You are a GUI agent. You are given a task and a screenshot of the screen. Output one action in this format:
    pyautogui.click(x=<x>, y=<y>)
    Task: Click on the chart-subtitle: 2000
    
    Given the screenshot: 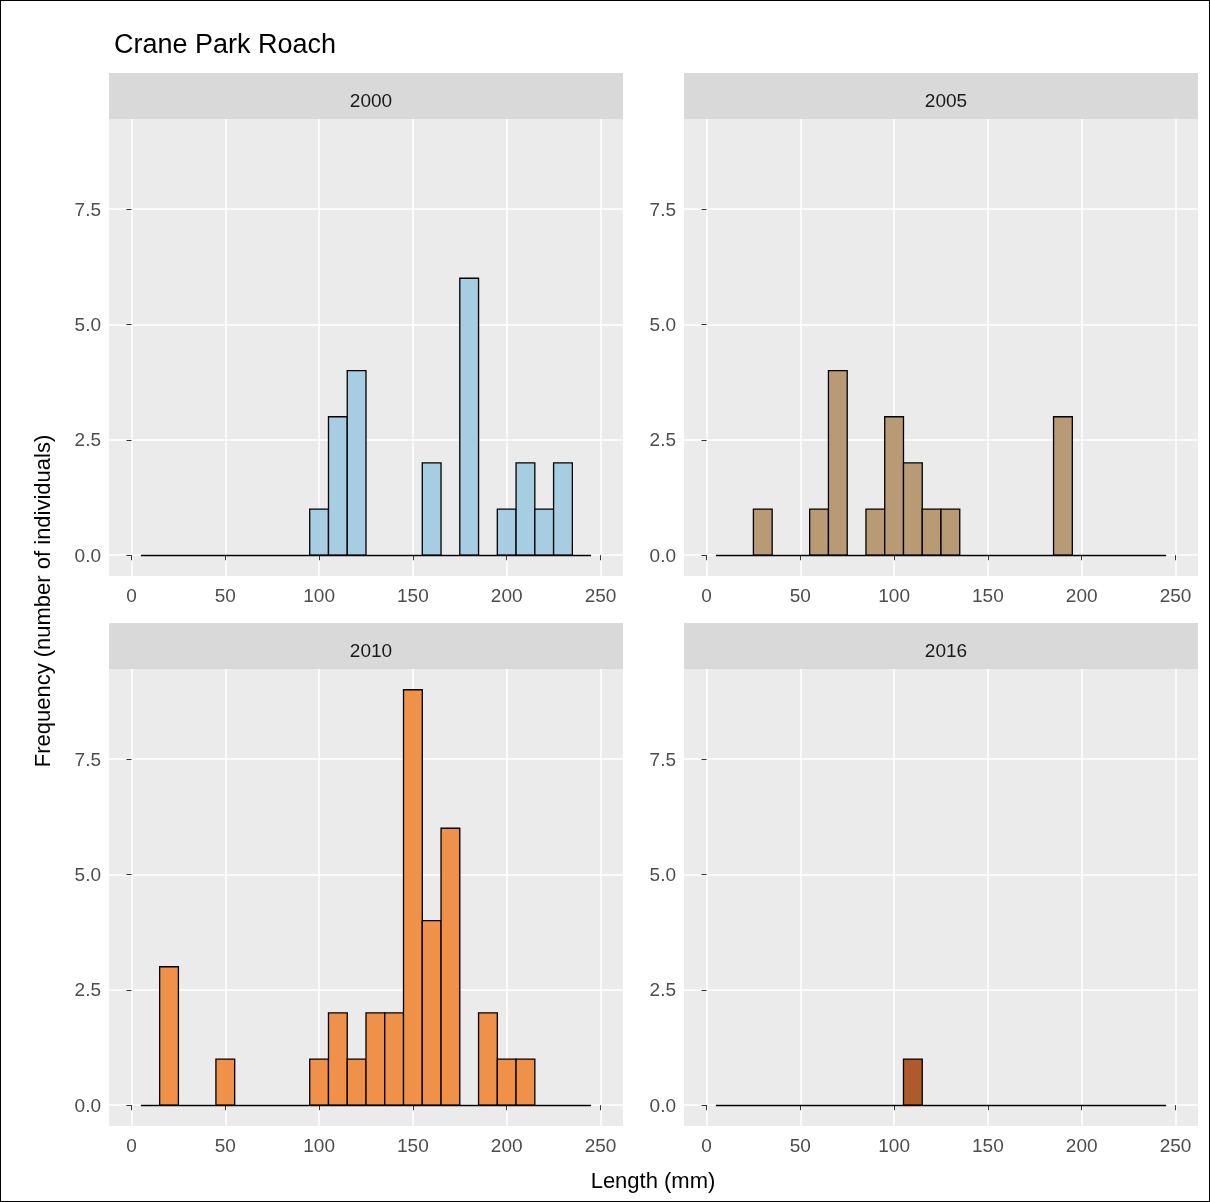 What is the action you would take?
    pyautogui.click(x=371, y=100)
    